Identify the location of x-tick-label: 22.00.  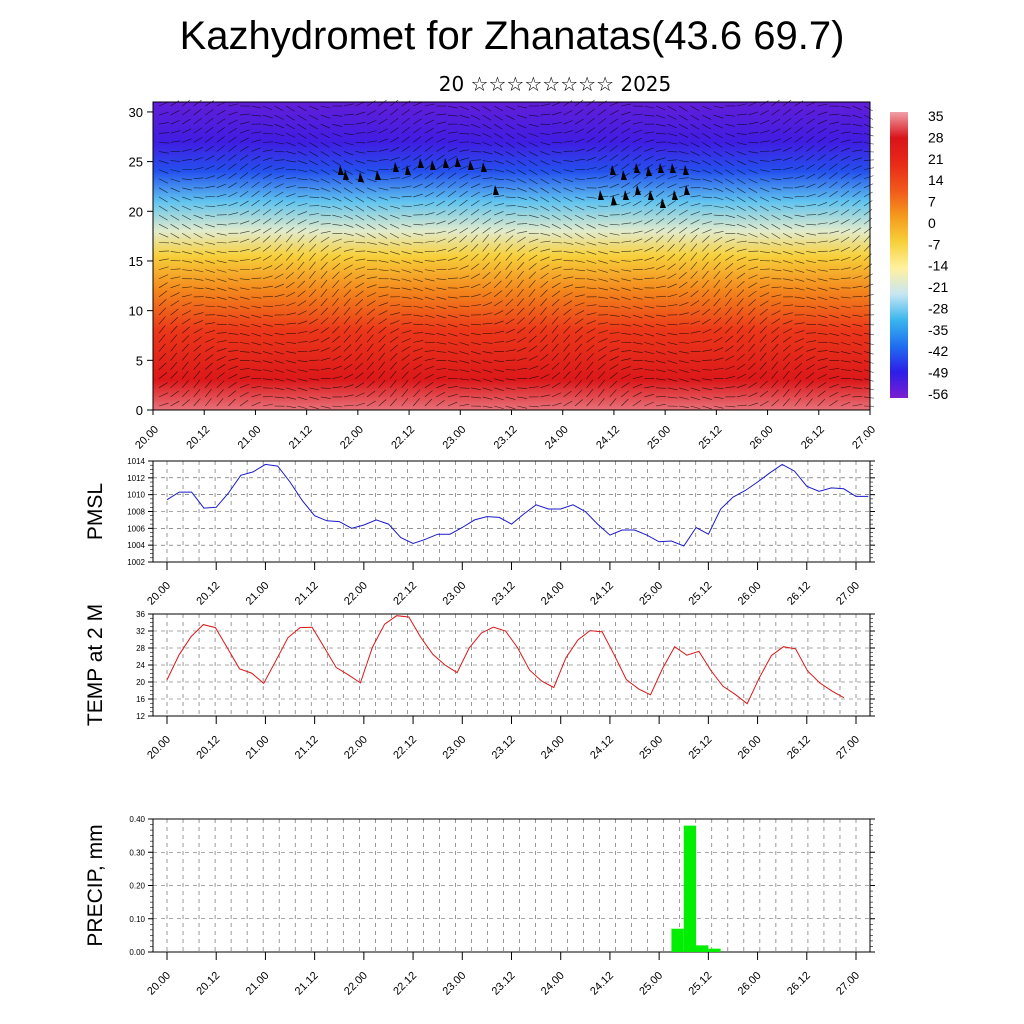
(356, 748).